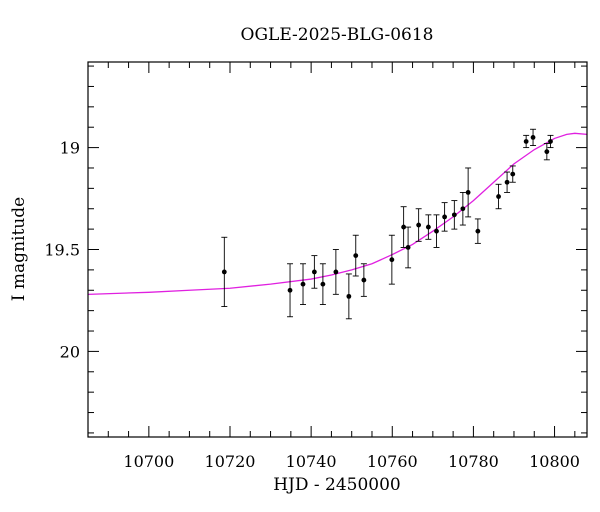 The width and height of the screenshot is (600, 512). What do you see at coordinates (337, 485) in the screenshot?
I see `x-axis-label: HJD - 2450000` at bounding box center [337, 485].